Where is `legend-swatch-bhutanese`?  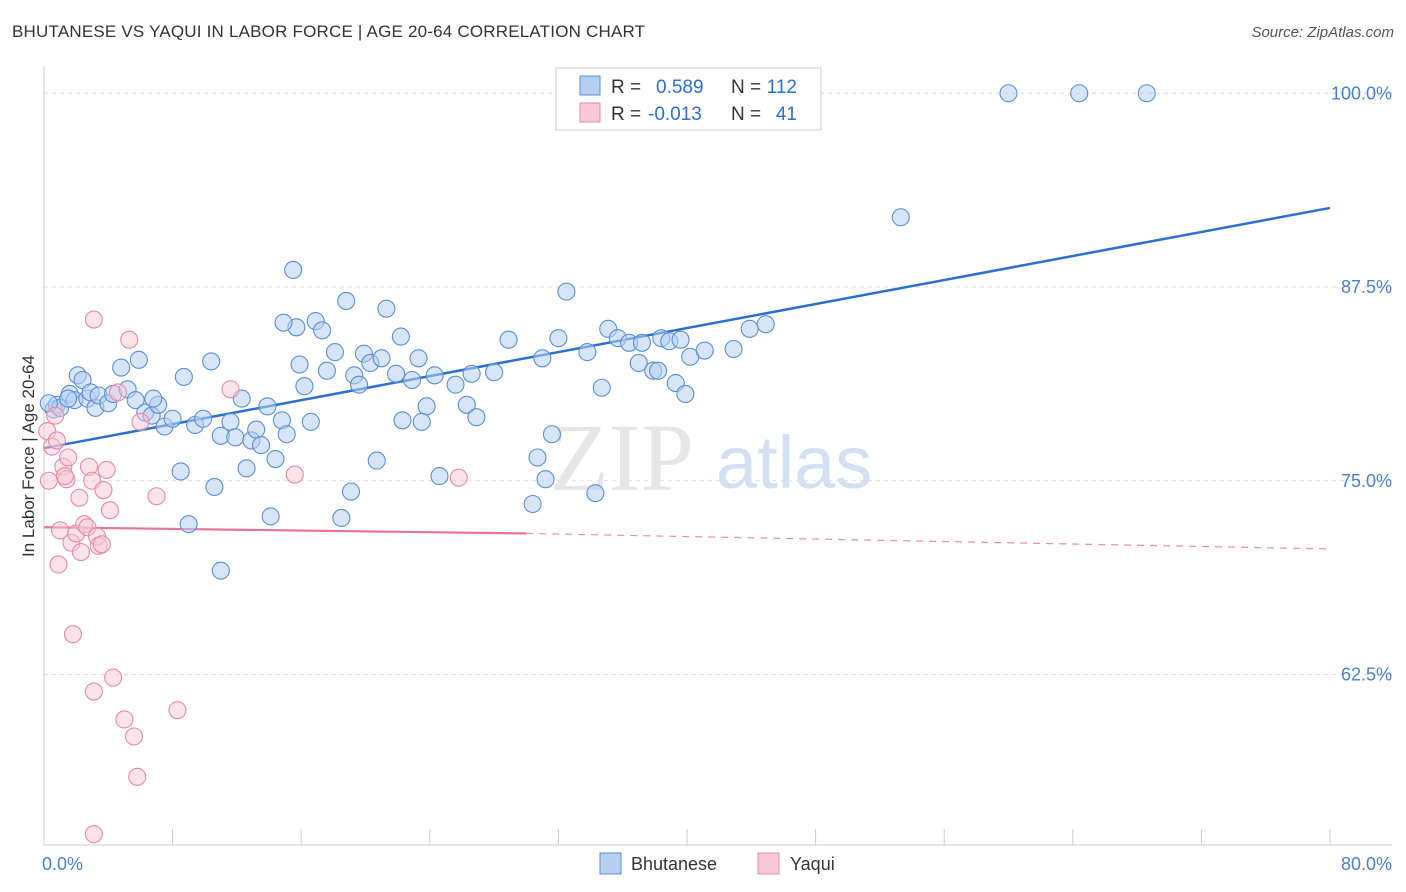
legend-swatch-bhutanese is located at coordinates (590, 85).